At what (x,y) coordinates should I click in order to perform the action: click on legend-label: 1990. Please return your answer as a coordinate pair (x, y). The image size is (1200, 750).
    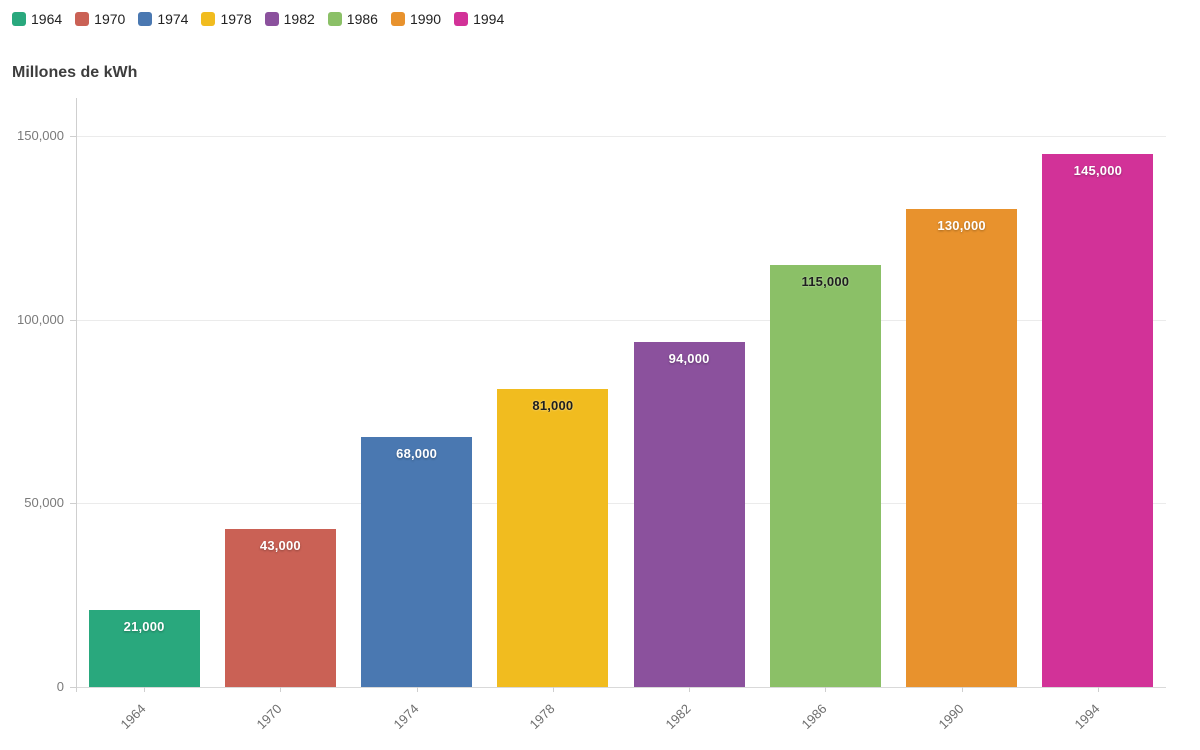
    Looking at the image, I should click on (425, 19).